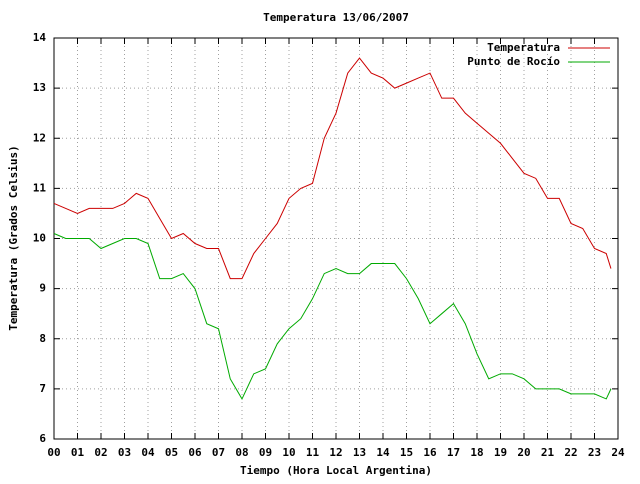  What do you see at coordinates (218, 452) in the screenshot?
I see `x-tick-label: 07` at bounding box center [218, 452].